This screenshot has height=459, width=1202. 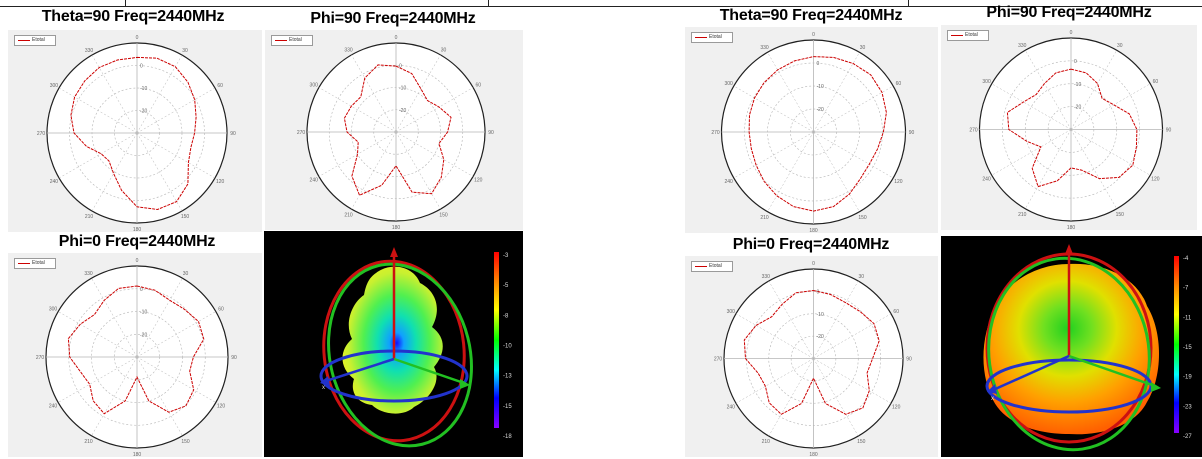 I want to click on colorbar-tick-label: -19, so click(x=1187, y=378).